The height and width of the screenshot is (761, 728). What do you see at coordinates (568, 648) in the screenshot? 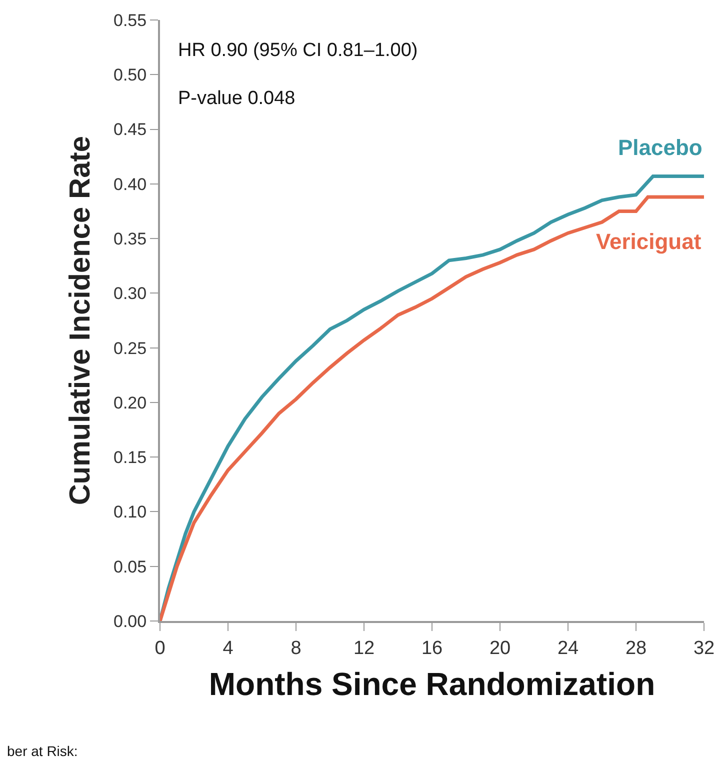
I see `x-tick-label: 24` at bounding box center [568, 648].